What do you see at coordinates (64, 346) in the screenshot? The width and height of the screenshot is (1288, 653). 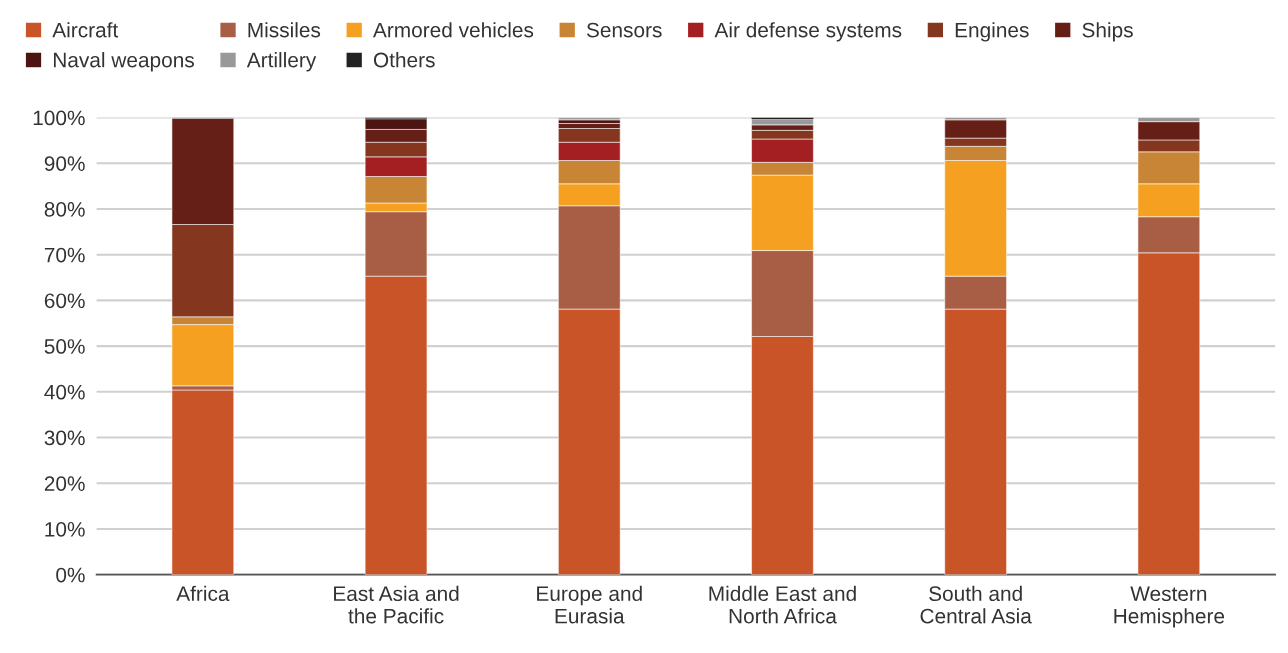 I see `y-tick-label: 50%` at bounding box center [64, 346].